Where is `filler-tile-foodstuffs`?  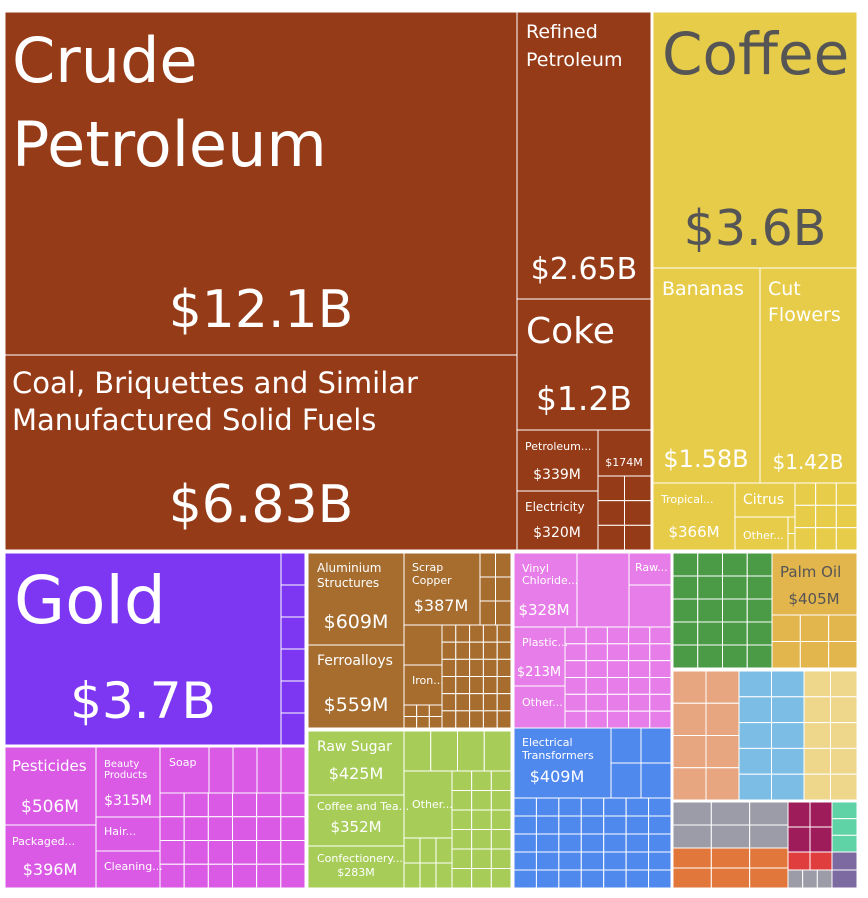 filler-tile-foodstuffs is located at coordinates (497, 751).